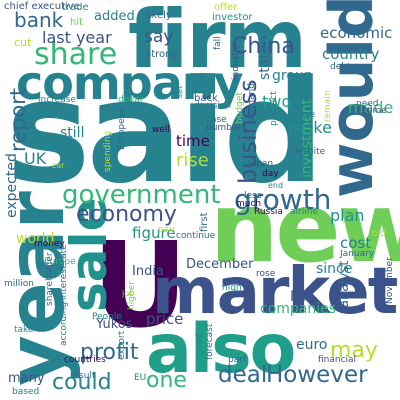 This screenshot has width=400, height=400. I want to click on word-company: company, so click(130, 83).